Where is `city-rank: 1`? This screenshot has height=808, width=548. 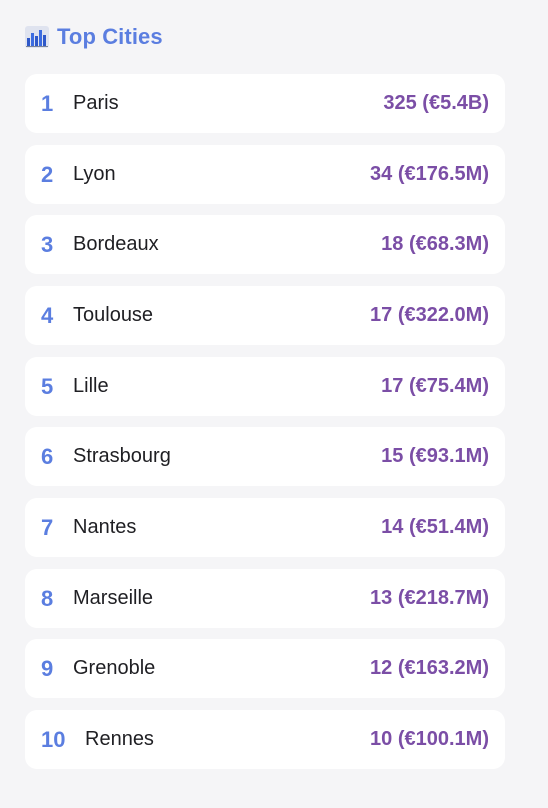
city-rank: 1 is located at coordinates (47, 103).